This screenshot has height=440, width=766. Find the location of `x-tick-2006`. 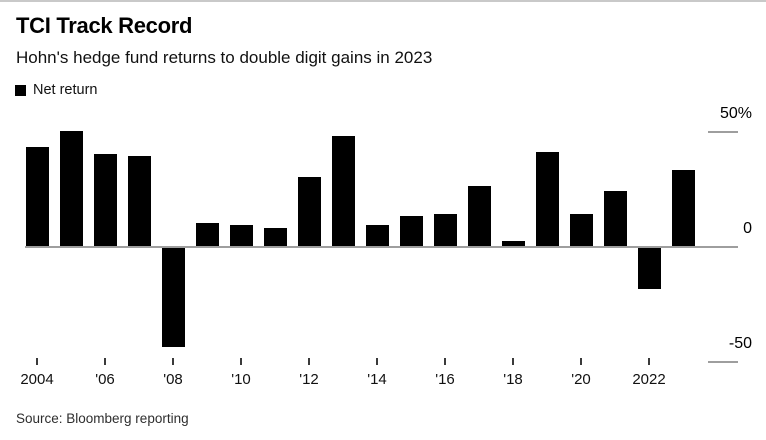

x-tick-2006 is located at coordinates (105, 361).